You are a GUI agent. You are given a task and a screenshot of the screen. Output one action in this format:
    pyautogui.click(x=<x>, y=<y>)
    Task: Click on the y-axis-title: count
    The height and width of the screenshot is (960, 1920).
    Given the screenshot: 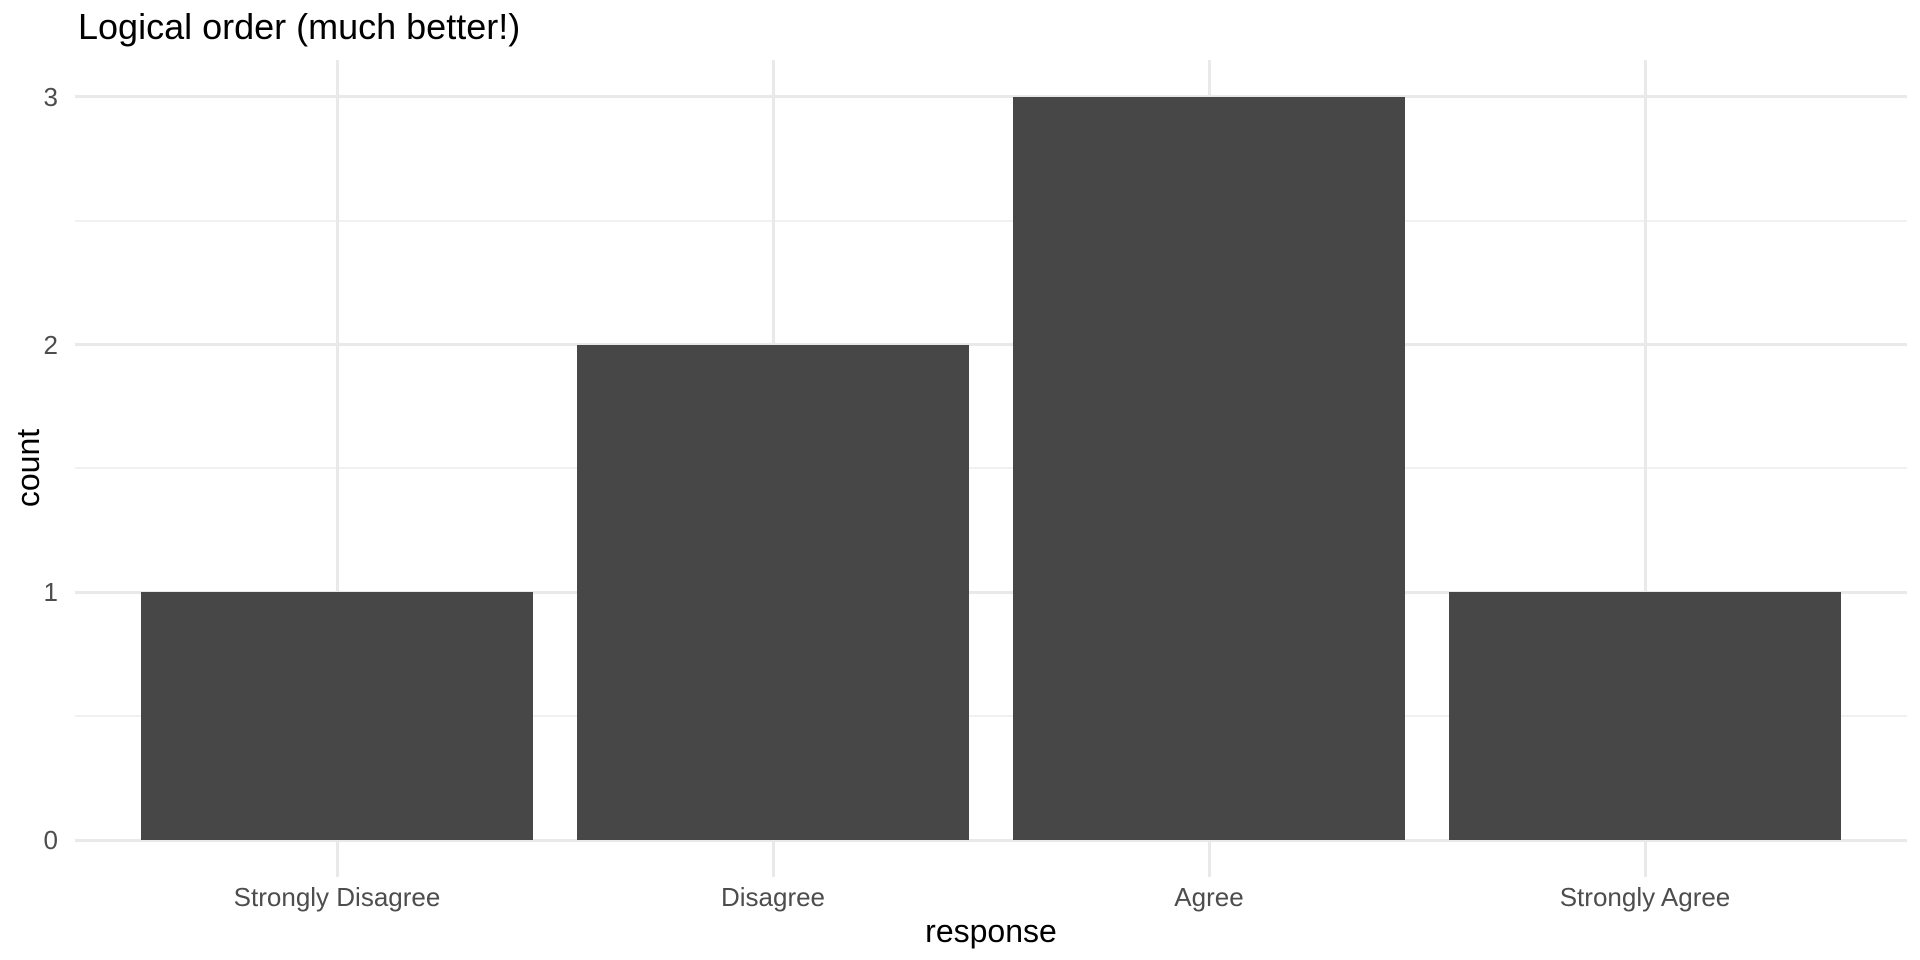 What is the action you would take?
    pyautogui.click(x=28, y=468)
    